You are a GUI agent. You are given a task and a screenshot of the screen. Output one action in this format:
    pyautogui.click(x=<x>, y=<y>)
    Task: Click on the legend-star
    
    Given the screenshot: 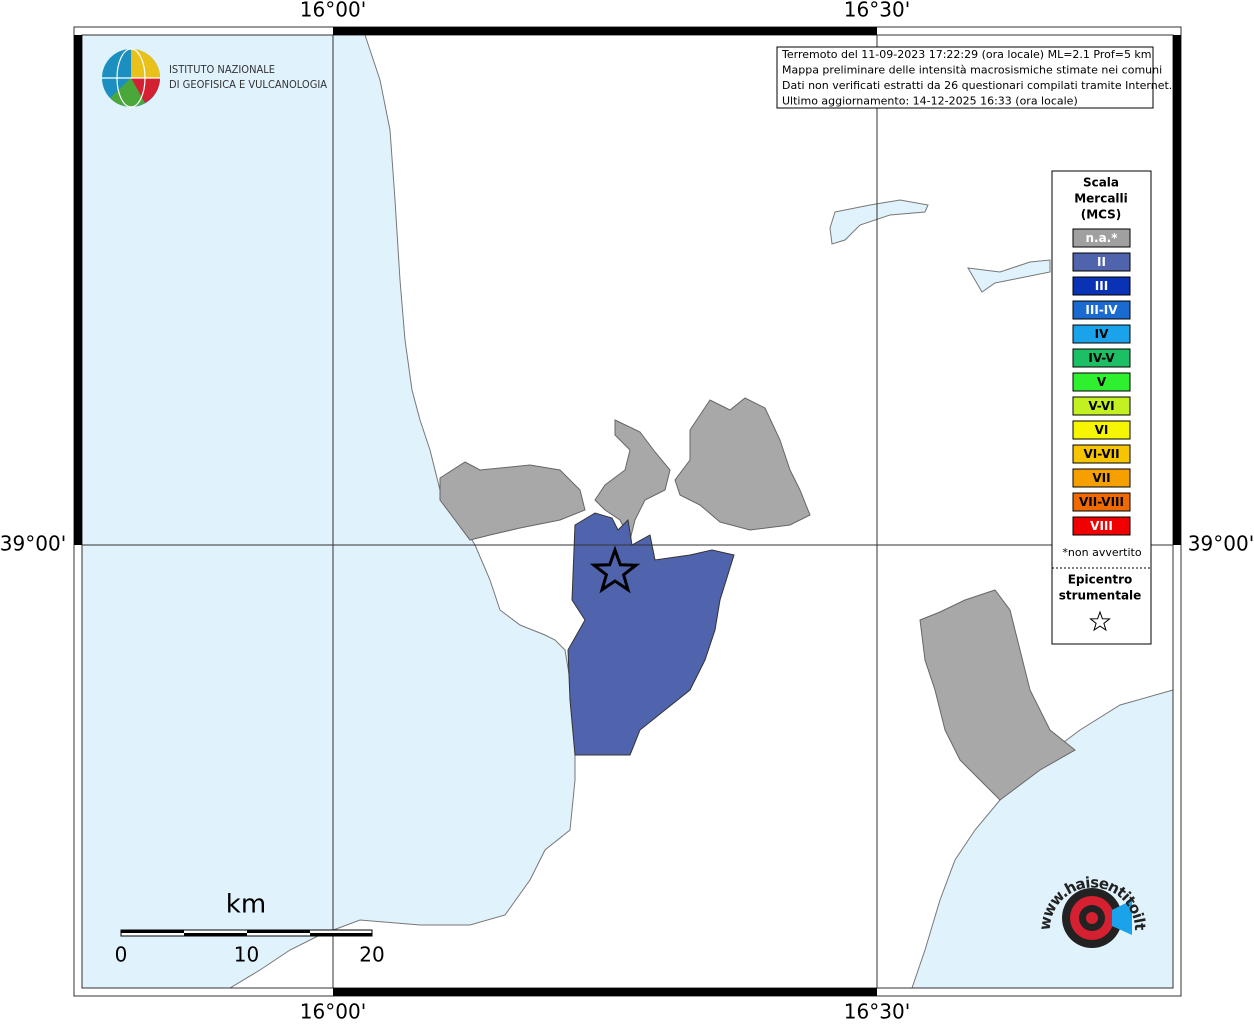 What is the action you would take?
    pyautogui.click(x=1100, y=621)
    